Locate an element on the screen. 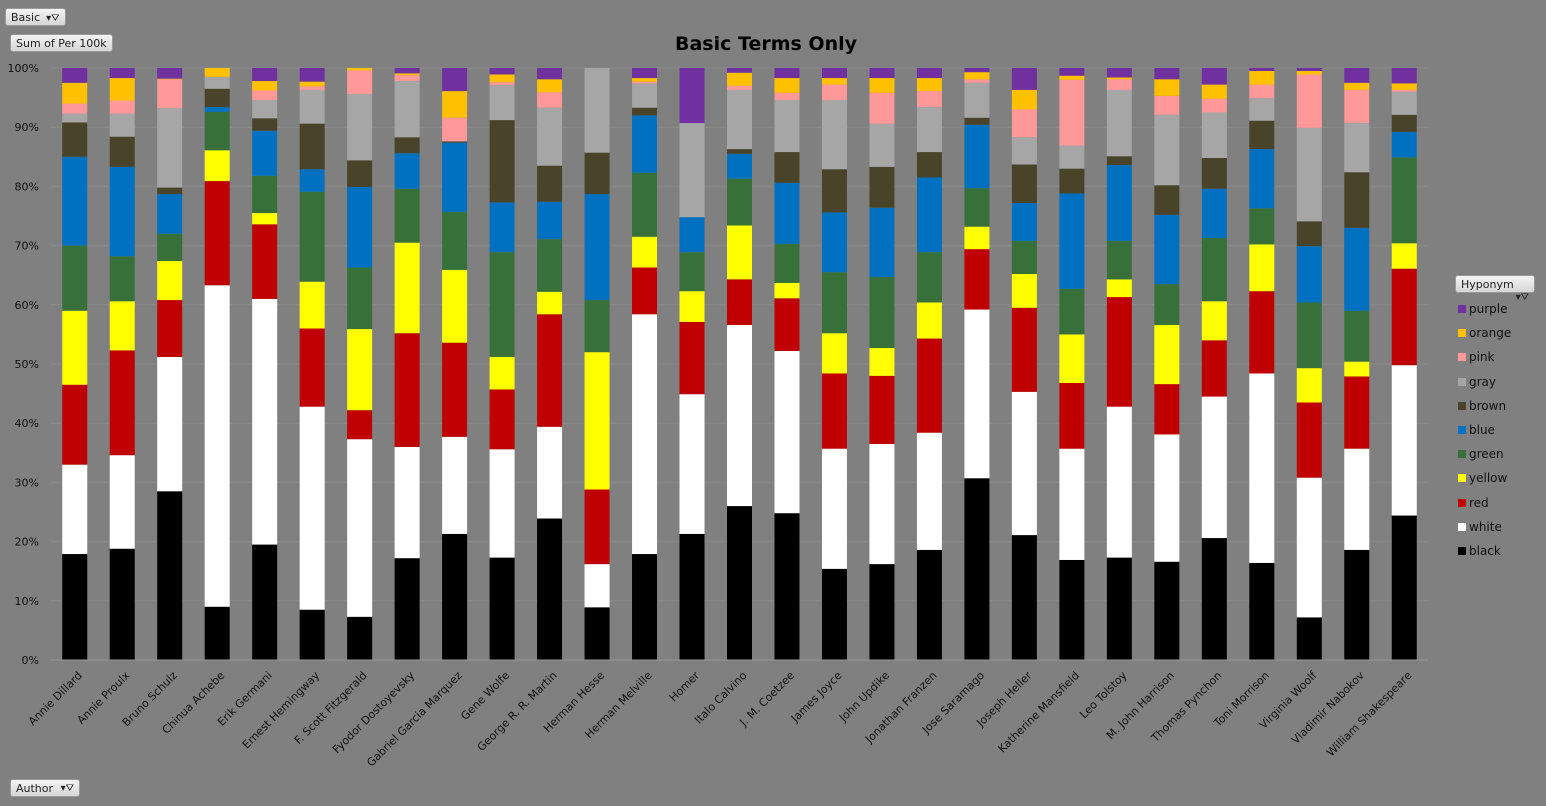  report-filter-button: Basic ▾⛛ is located at coordinates (35, 17).